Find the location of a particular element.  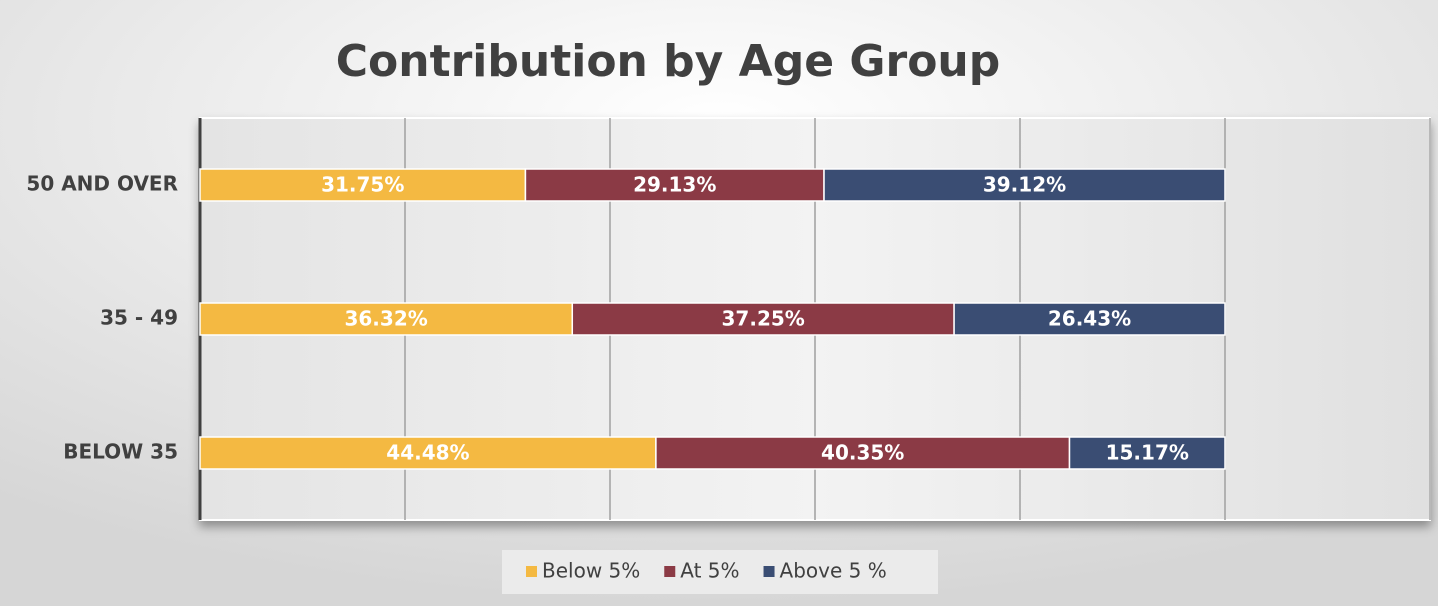

legend-box is located at coordinates (720, 572).